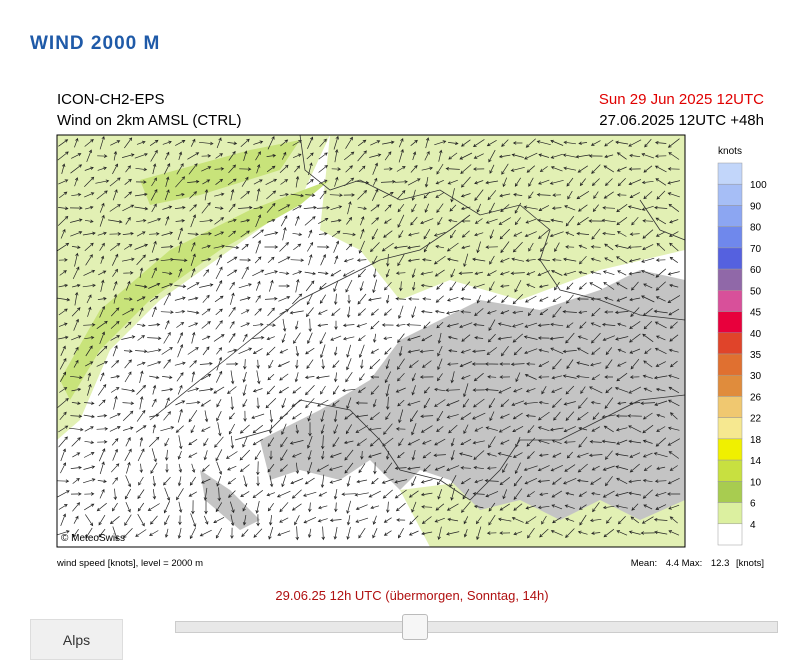 The image size is (800, 660). Describe the element at coordinates (415, 627) in the screenshot. I see `slider-handle` at that location.